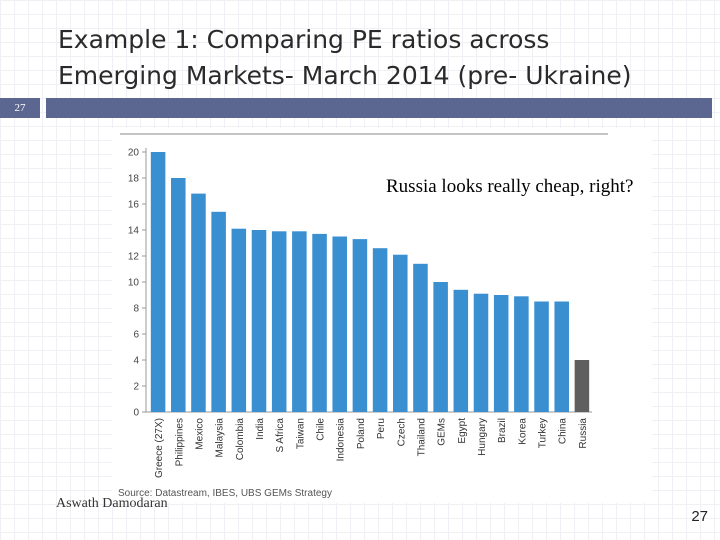  I want to click on x-tick-label: Peru, so click(381, 428).